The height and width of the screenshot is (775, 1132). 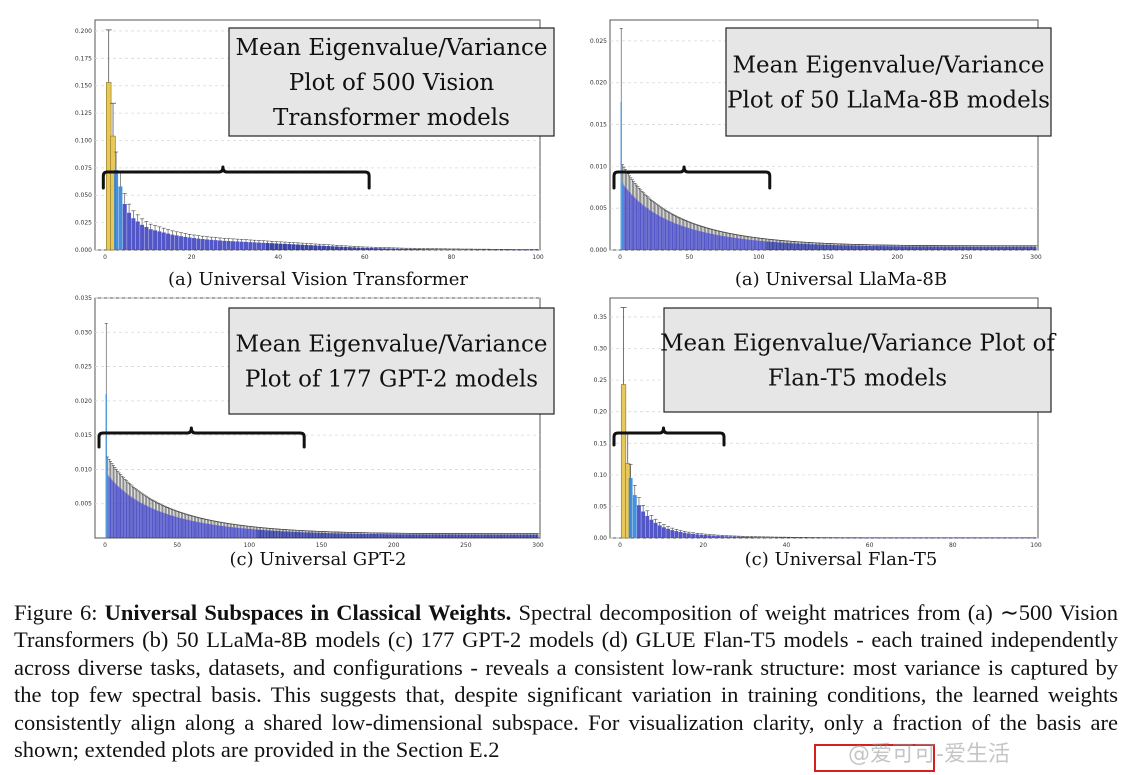 I want to click on figure-label: Figure 6:, so click(x=56, y=612).